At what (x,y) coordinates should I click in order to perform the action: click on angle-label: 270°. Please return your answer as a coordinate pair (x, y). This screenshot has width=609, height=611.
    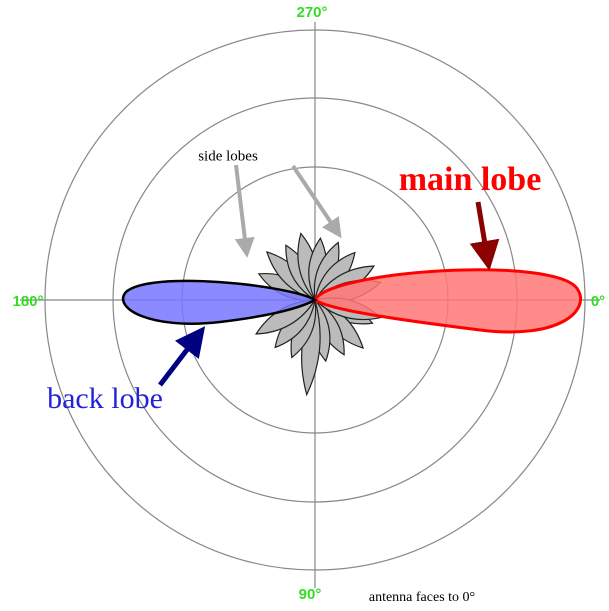
    Looking at the image, I should click on (311, 12).